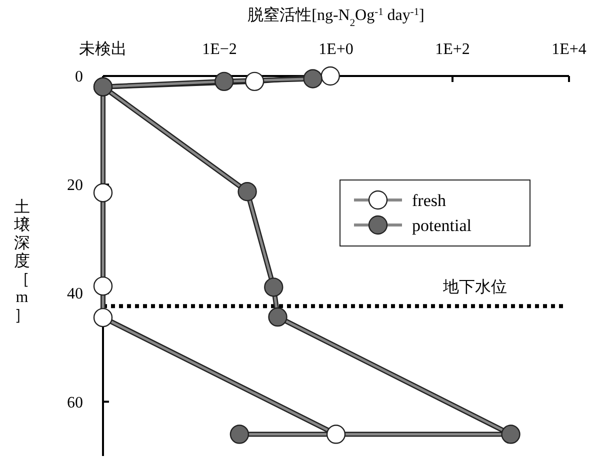 This screenshot has height=458, width=601. What do you see at coordinates (429, 200) in the screenshot?
I see `legend-label: fresh` at bounding box center [429, 200].